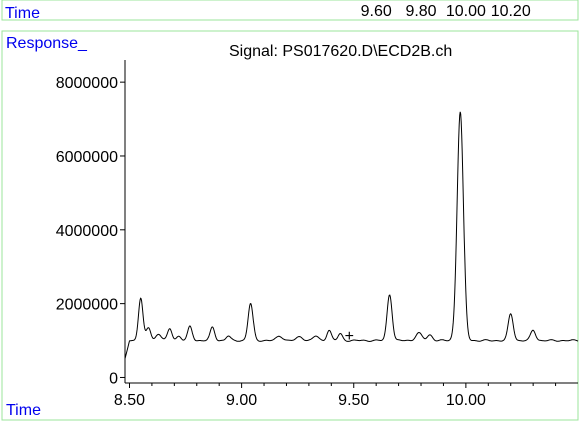  I want to click on x-tick-labels: 8.50 9.00 9.50 10.00, so click(335, 396).